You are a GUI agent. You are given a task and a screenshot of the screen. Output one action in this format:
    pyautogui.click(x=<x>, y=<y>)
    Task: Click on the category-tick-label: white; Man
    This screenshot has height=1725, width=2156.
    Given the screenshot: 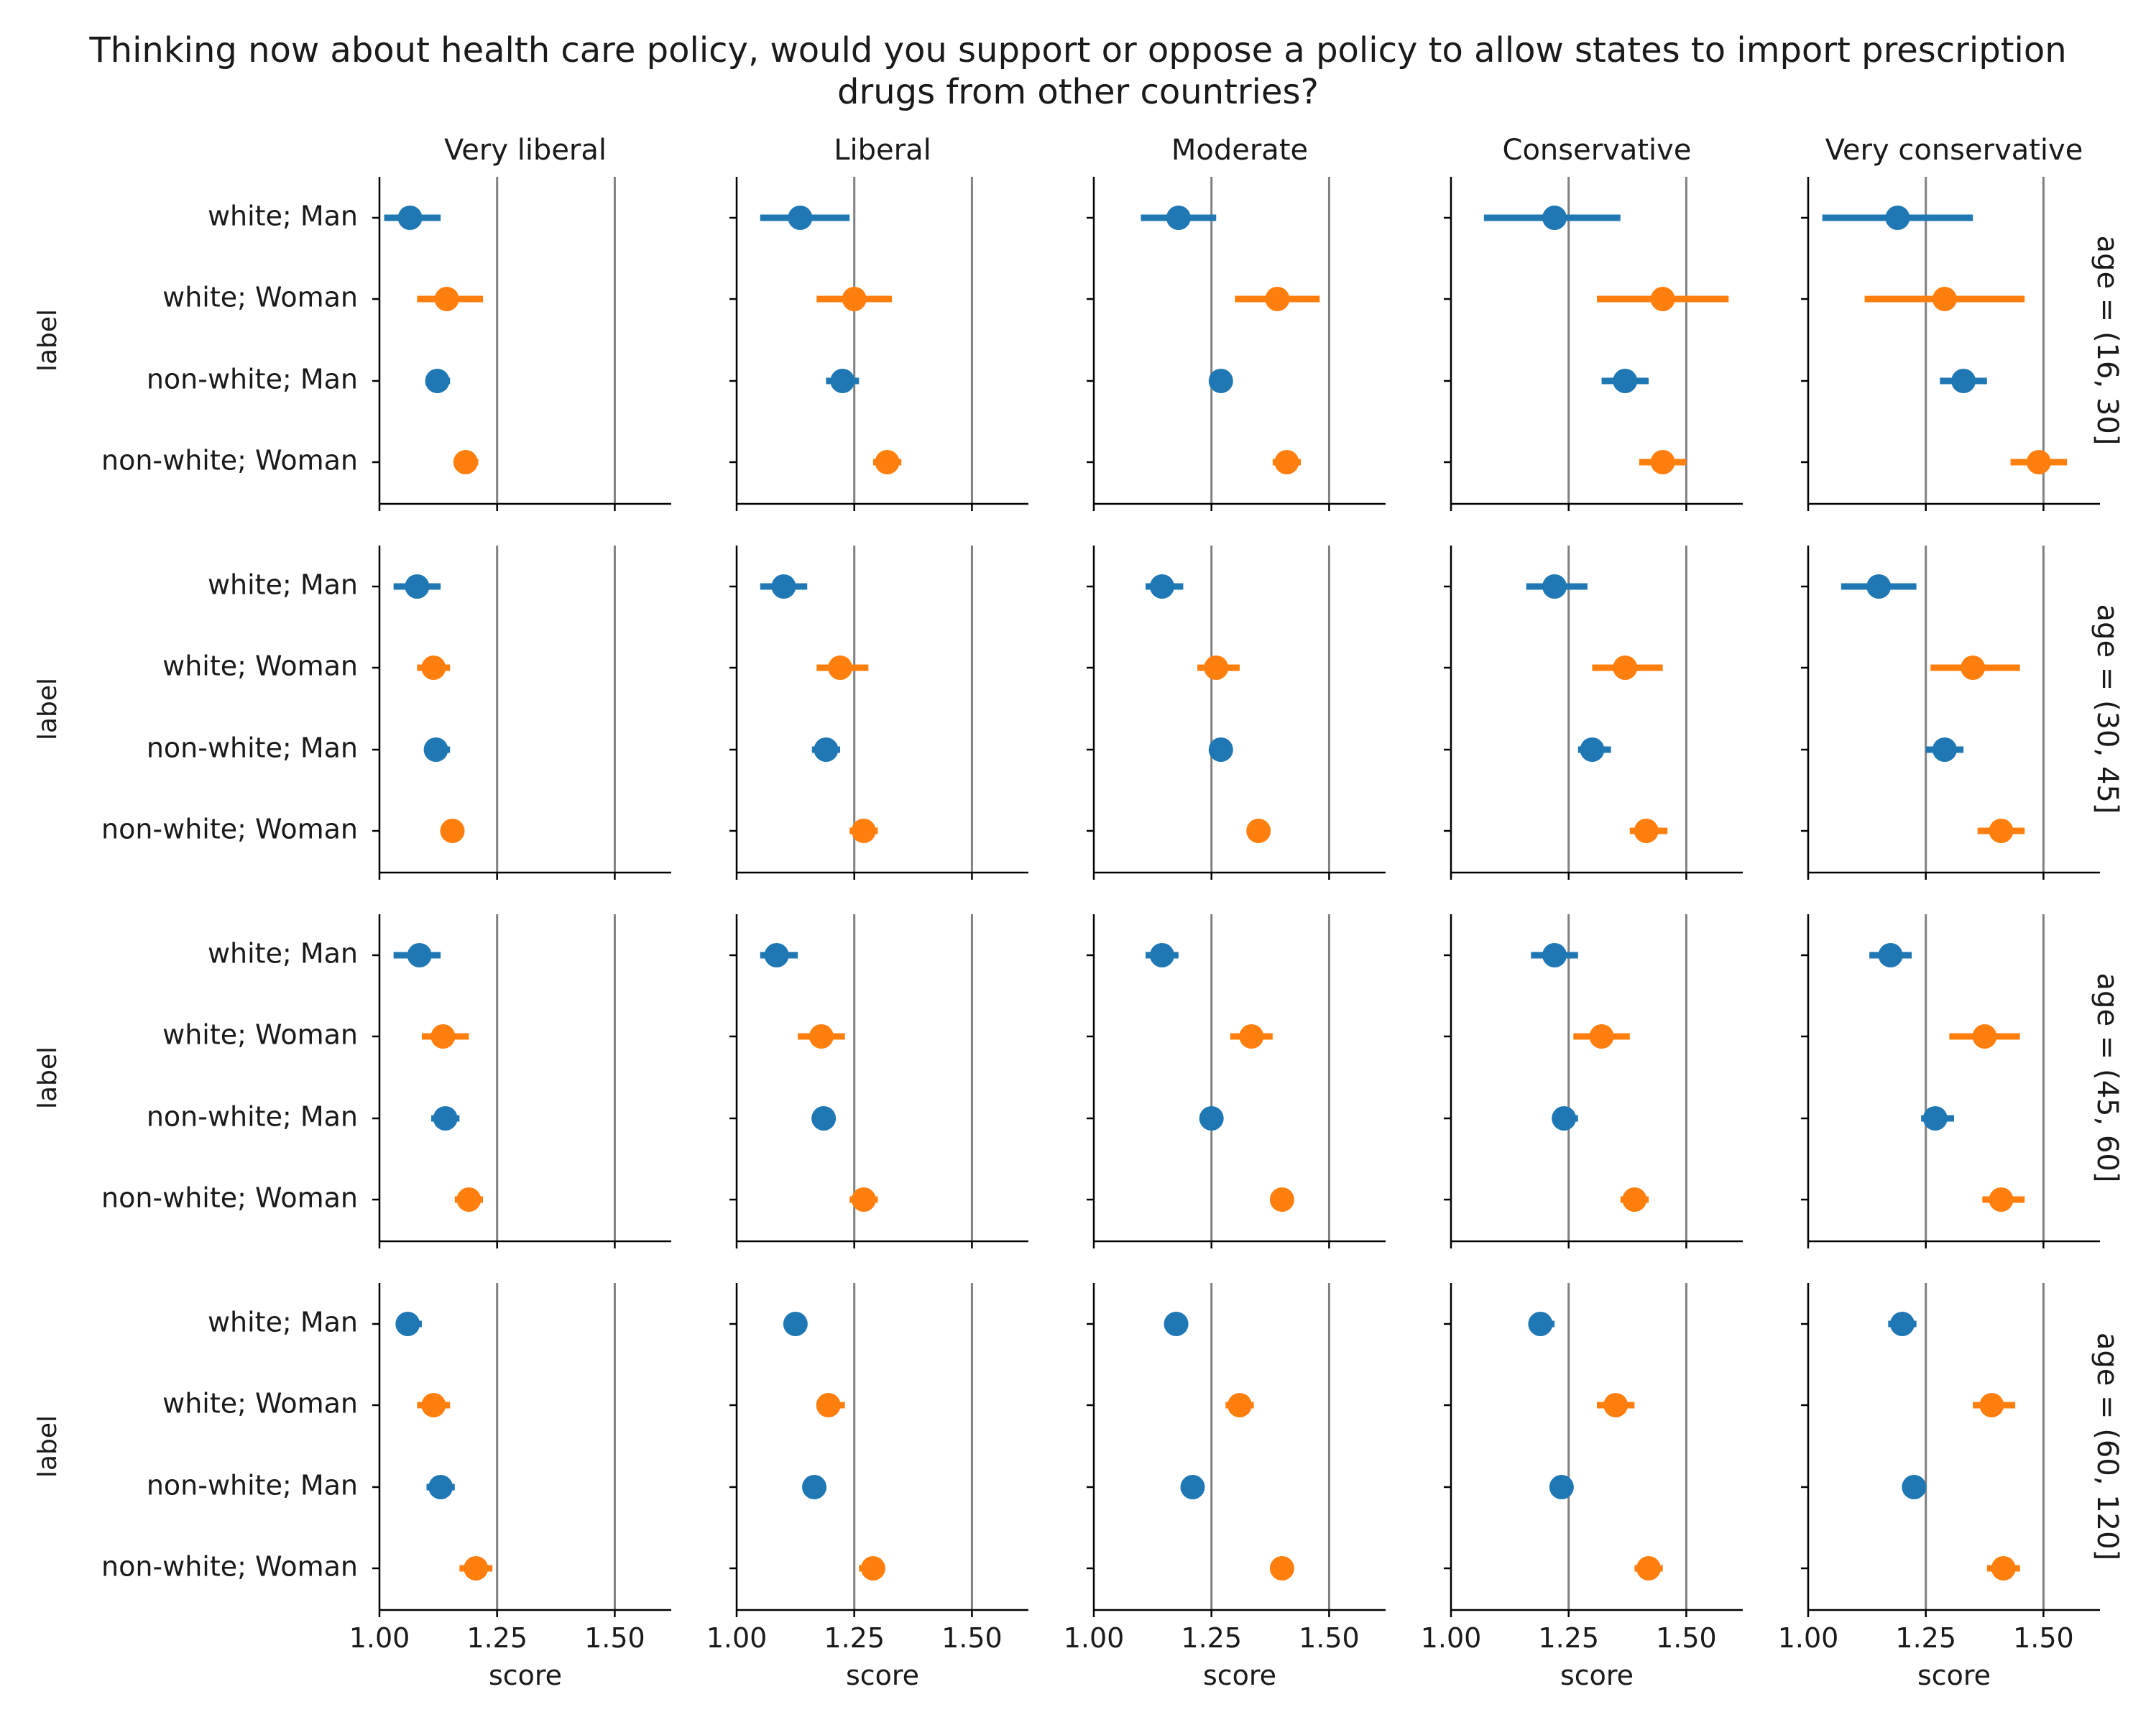 What is the action you would take?
    pyautogui.click(x=283, y=585)
    